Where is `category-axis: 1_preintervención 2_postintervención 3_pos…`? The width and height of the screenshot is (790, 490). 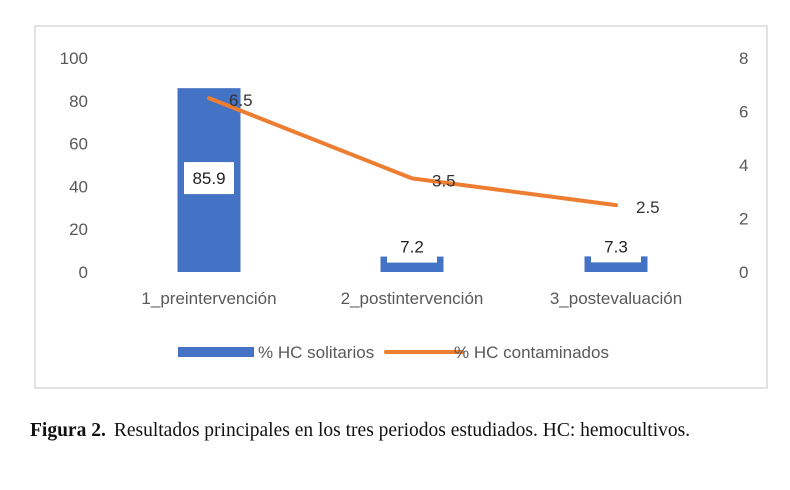 category-axis: 1_preintervención 2_postintervención 3_pos… is located at coordinates (411, 298).